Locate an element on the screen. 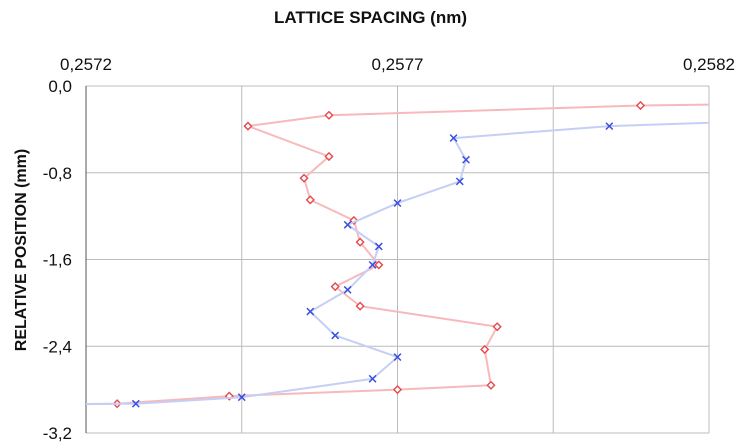 The image size is (741, 447). chart-title: LATTICE SPACING (nm) is located at coordinates (370, 17).